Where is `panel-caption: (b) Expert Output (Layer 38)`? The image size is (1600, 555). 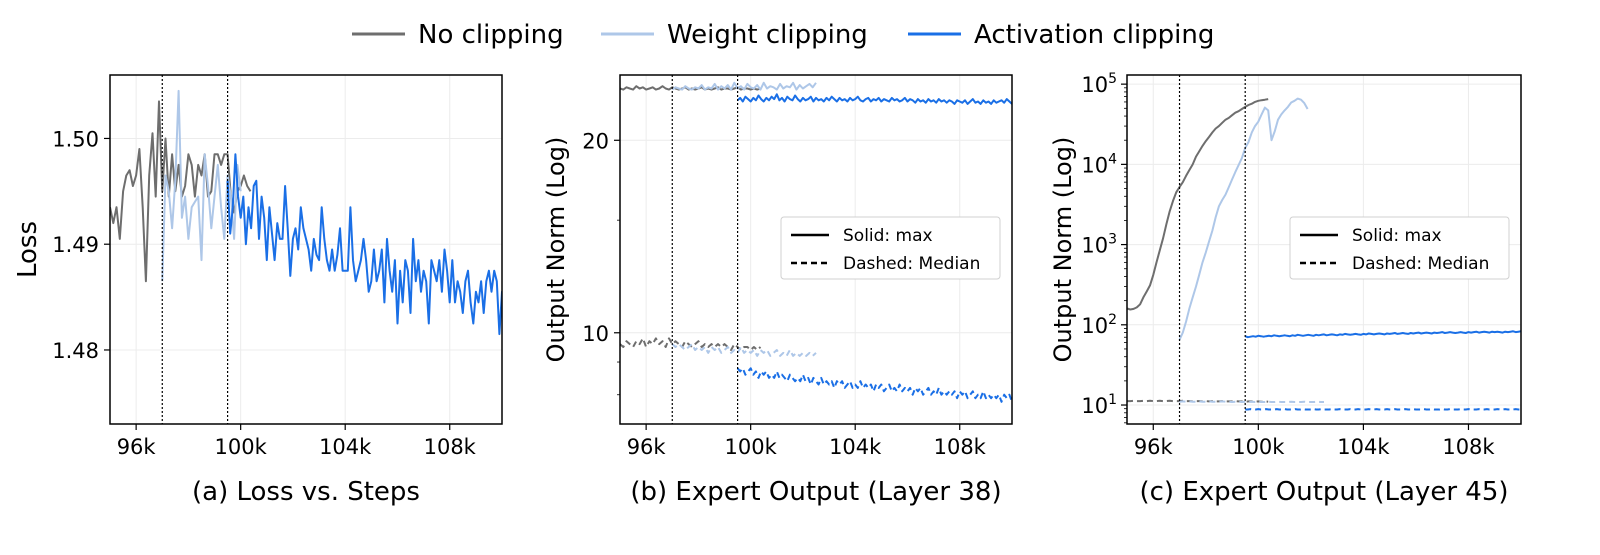 panel-caption: (b) Expert Output (Layer 38) is located at coordinates (815, 492).